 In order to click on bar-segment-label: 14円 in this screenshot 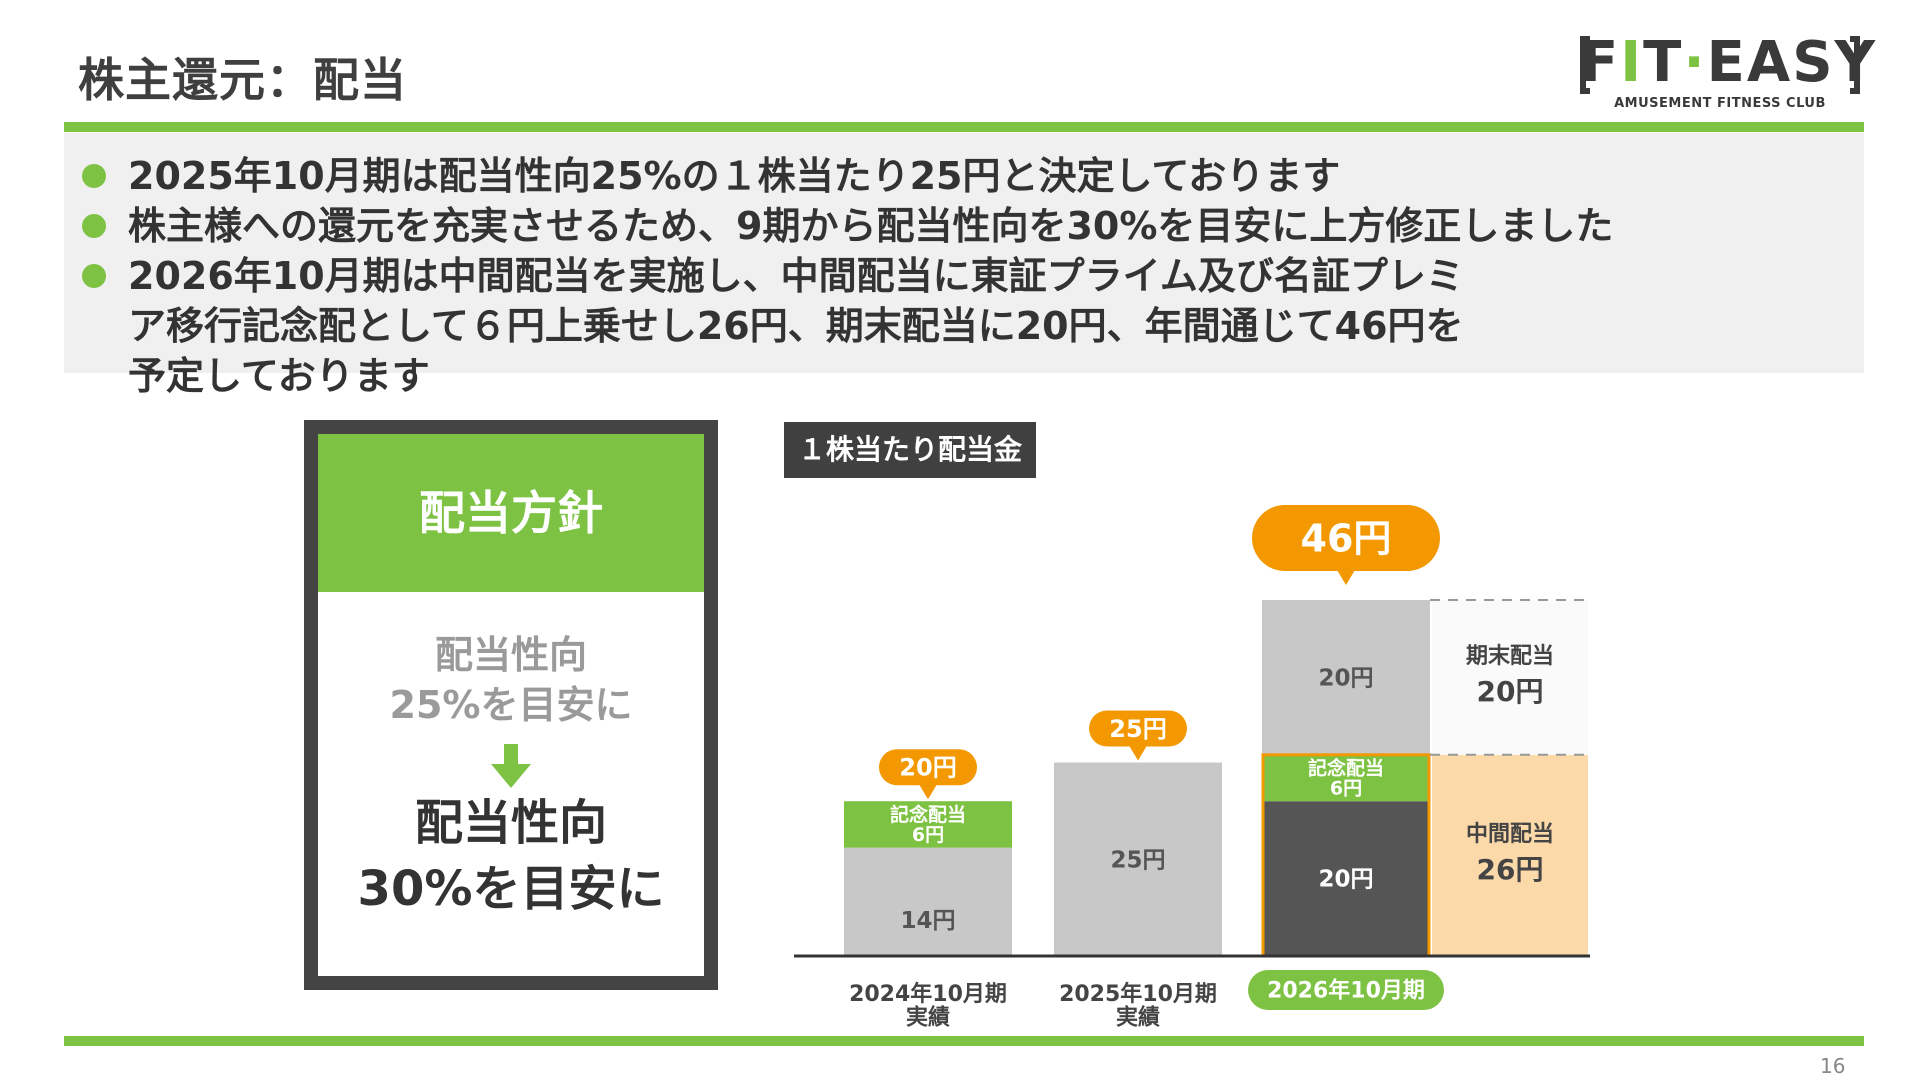, I will do `click(927, 921)`.